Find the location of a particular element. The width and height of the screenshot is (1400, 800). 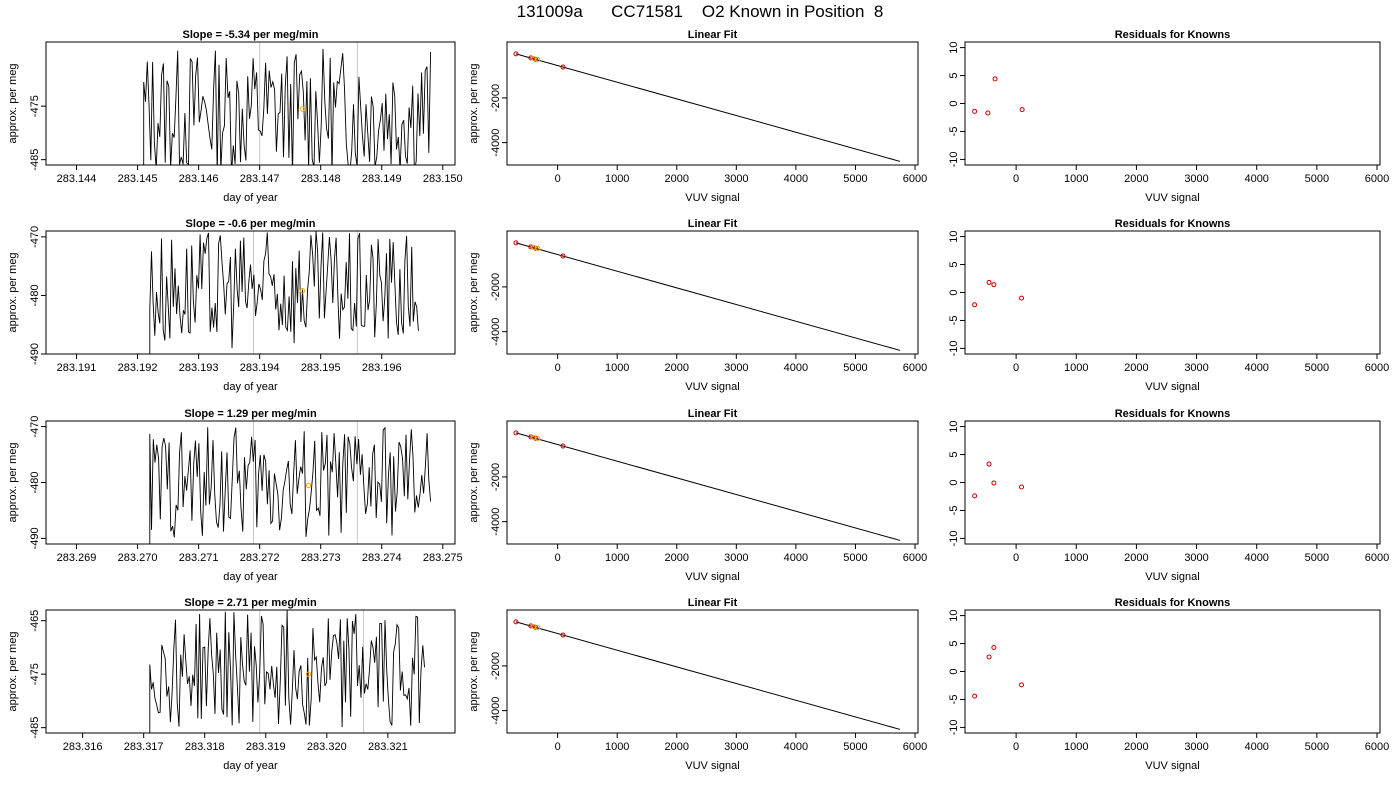

figure-title-run: 131009a is located at coordinates (549, 11).